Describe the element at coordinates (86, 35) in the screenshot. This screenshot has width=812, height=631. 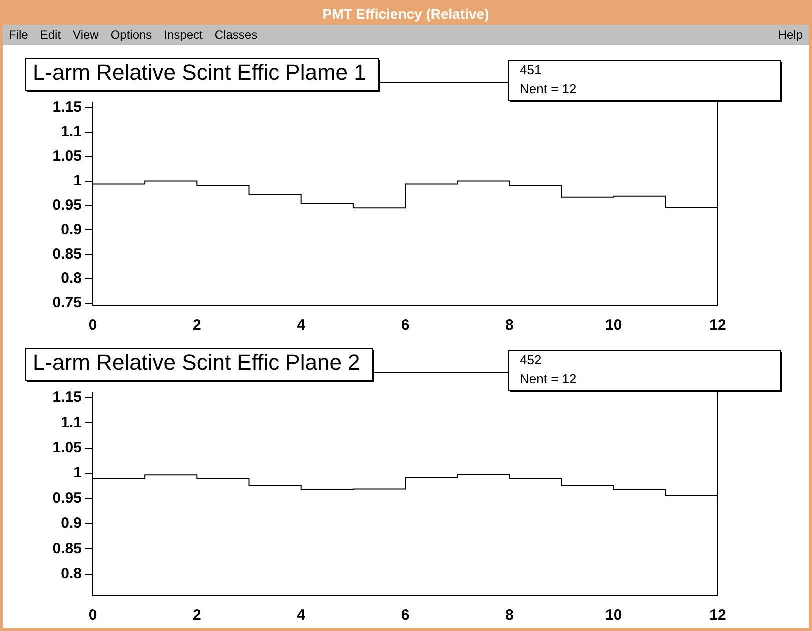
I see `text: View` at that location.